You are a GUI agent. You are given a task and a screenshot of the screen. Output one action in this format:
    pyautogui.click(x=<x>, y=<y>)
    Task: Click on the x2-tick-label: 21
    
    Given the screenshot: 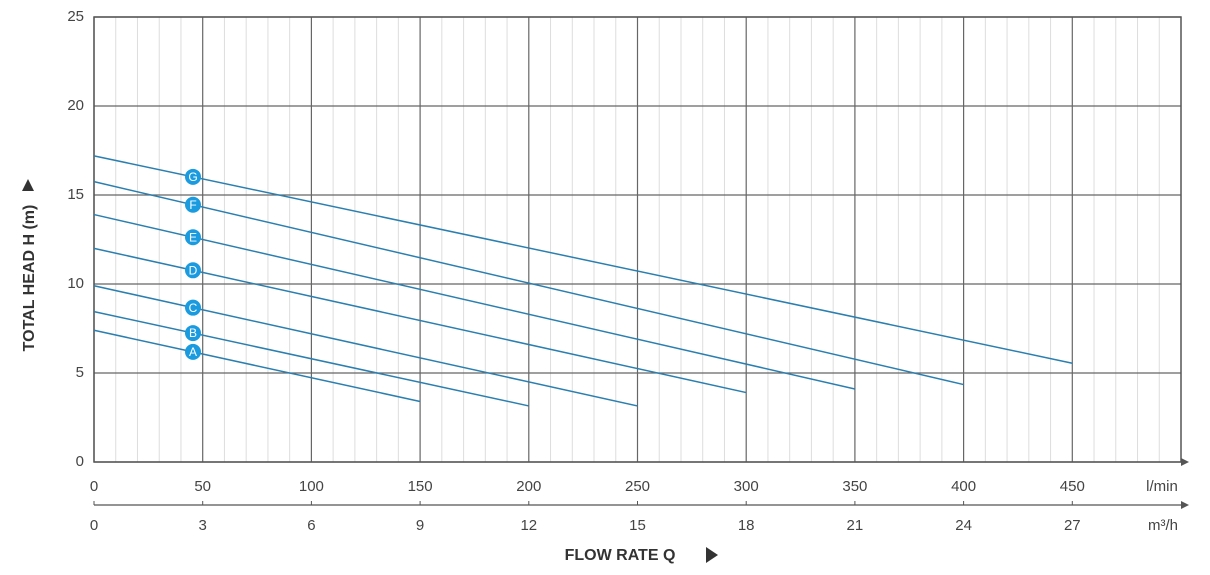 What is the action you would take?
    pyautogui.click(x=855, y=525)
    